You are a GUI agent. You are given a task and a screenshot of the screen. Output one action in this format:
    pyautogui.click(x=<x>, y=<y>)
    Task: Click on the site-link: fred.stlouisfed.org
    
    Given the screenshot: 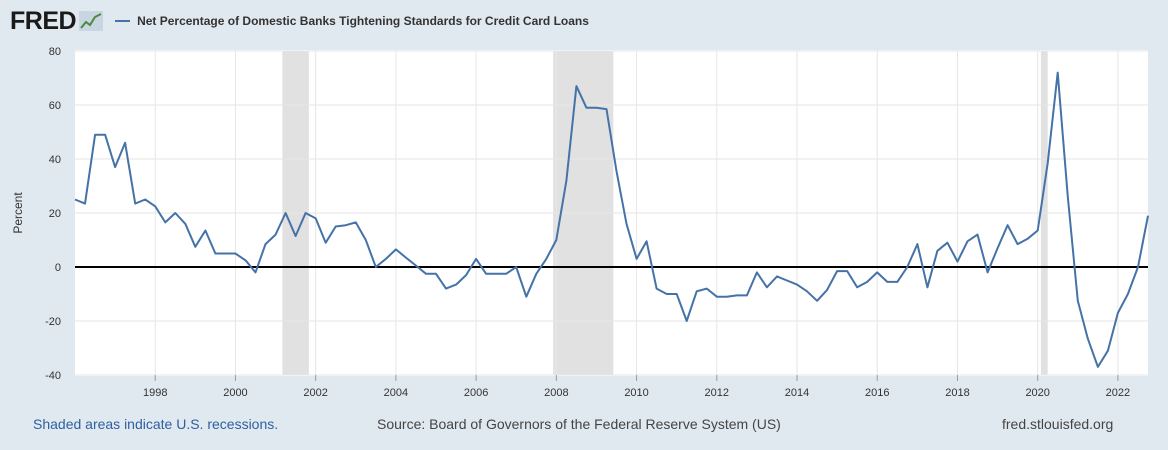 What is the action you would take?
    pyautogui.click(x=1058, y=424)
    